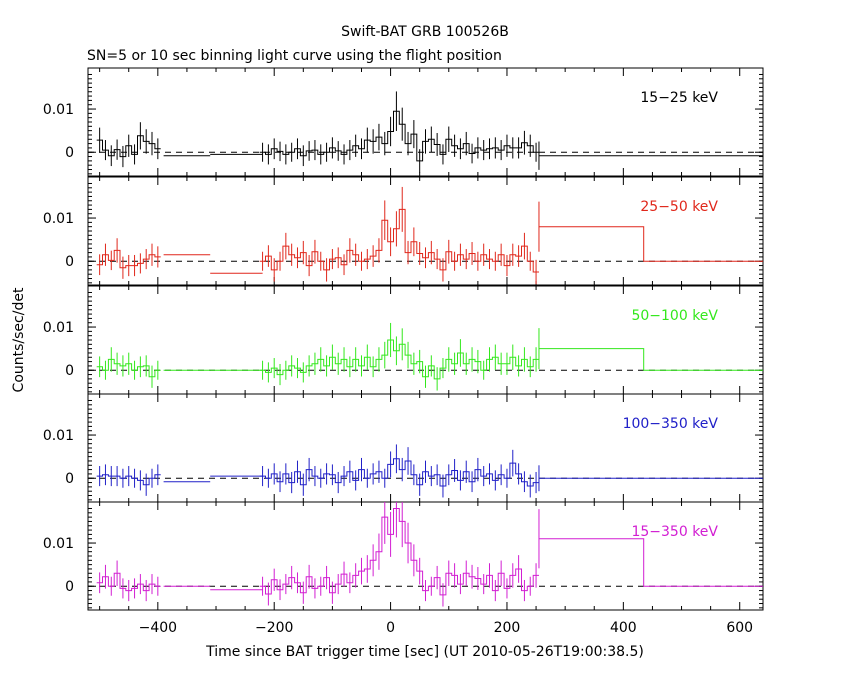  I want to click on chart-title: Swift-BAT GRB 100526B, so click(425, 32).